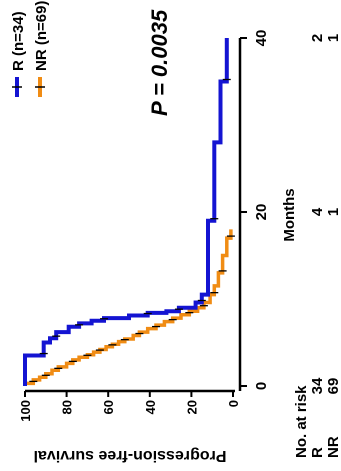 This screenshot has width=341, height=471. Describe the element at coordinates (108, 407) in the screenshot. I see `y-tick-label: 60` at that location.